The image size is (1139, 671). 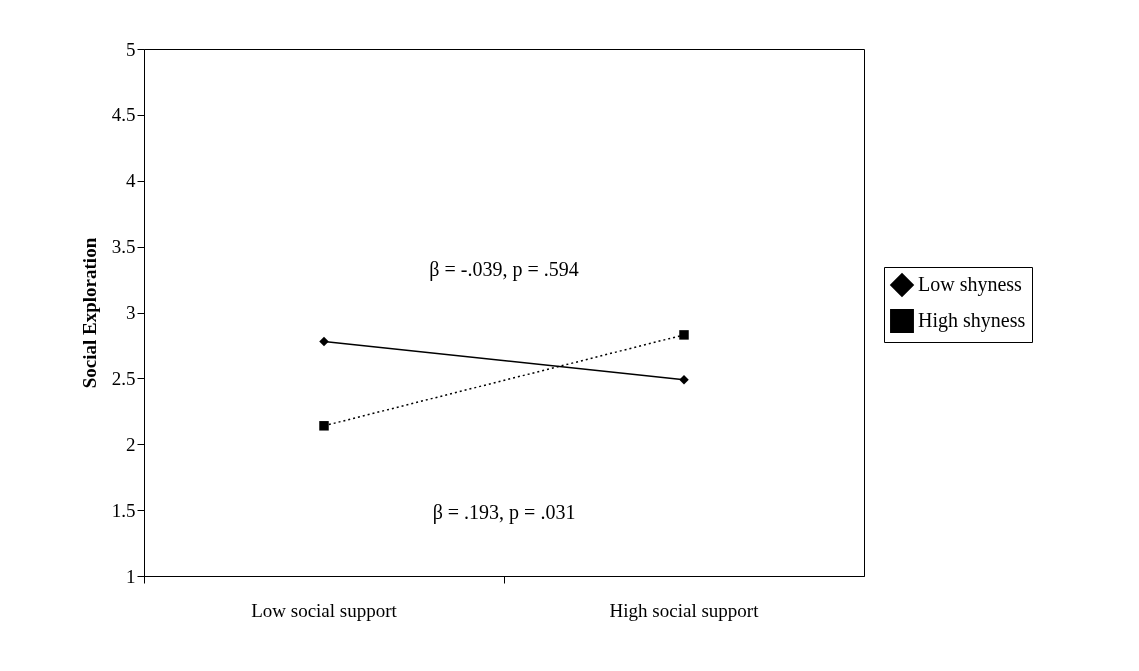 What do you see at coordinates (970, 284) in the screenshot?
I see `legend-label: Low shyness` at bounding box center [970, 284].